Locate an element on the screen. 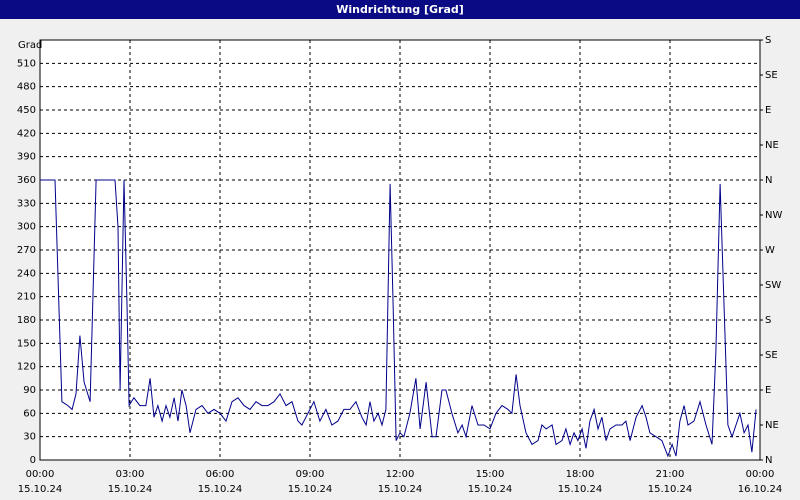  x-tick-label: 12:00 is located at coordinates (400, 474).